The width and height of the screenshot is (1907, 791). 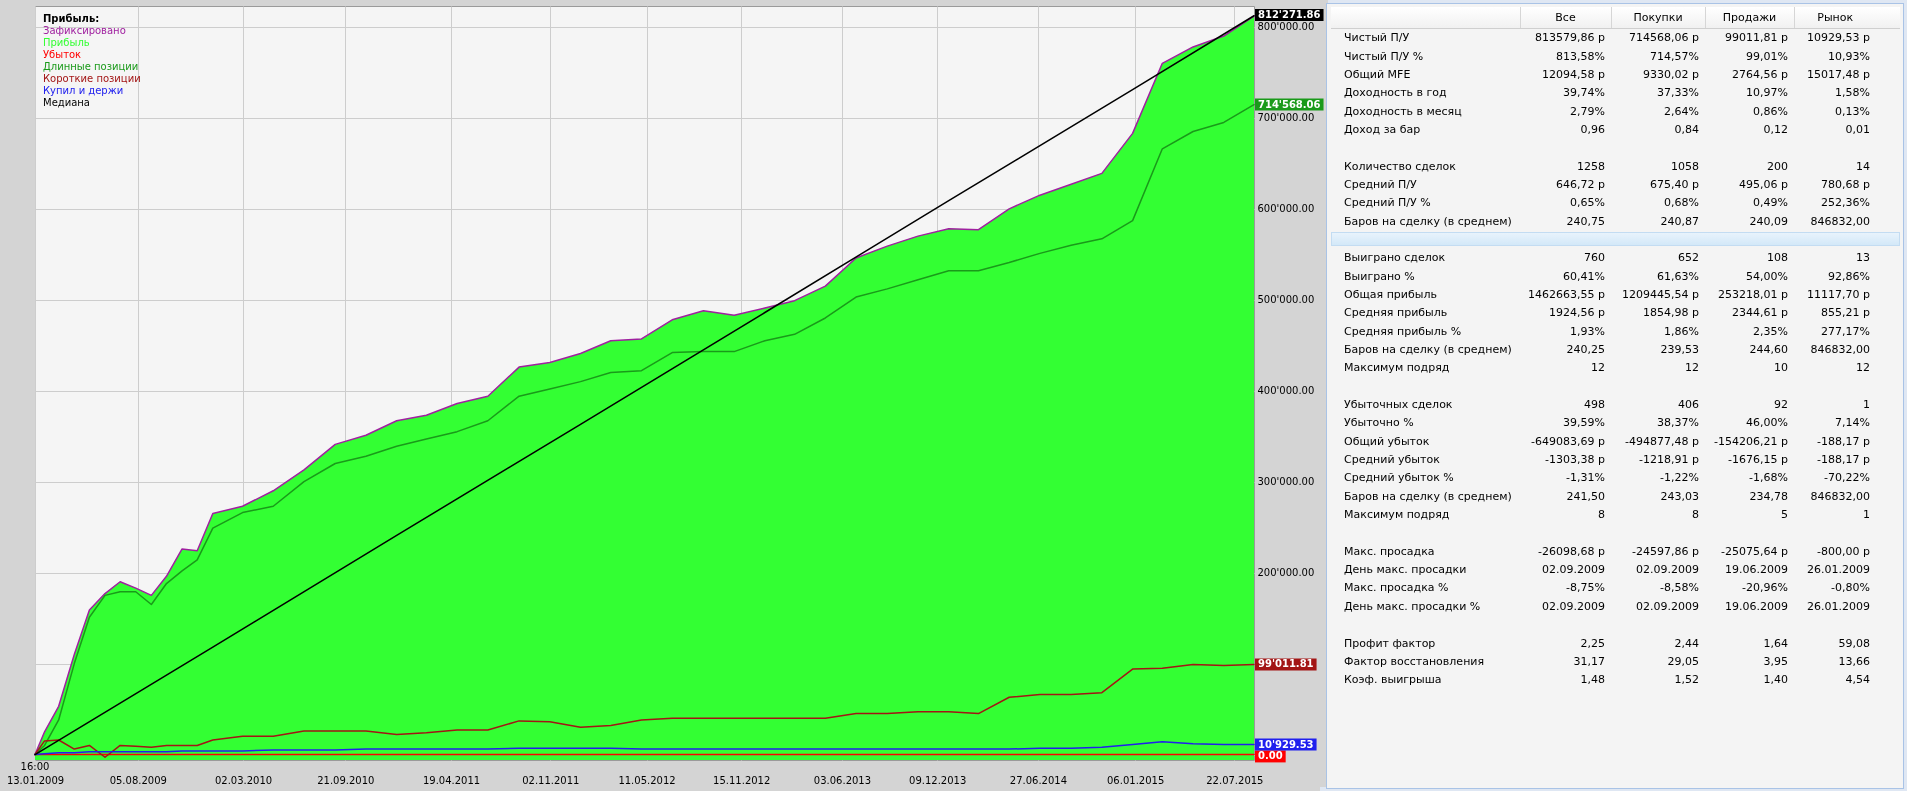 I want to click on text: -0,80%, so click(x=1850, y=588).